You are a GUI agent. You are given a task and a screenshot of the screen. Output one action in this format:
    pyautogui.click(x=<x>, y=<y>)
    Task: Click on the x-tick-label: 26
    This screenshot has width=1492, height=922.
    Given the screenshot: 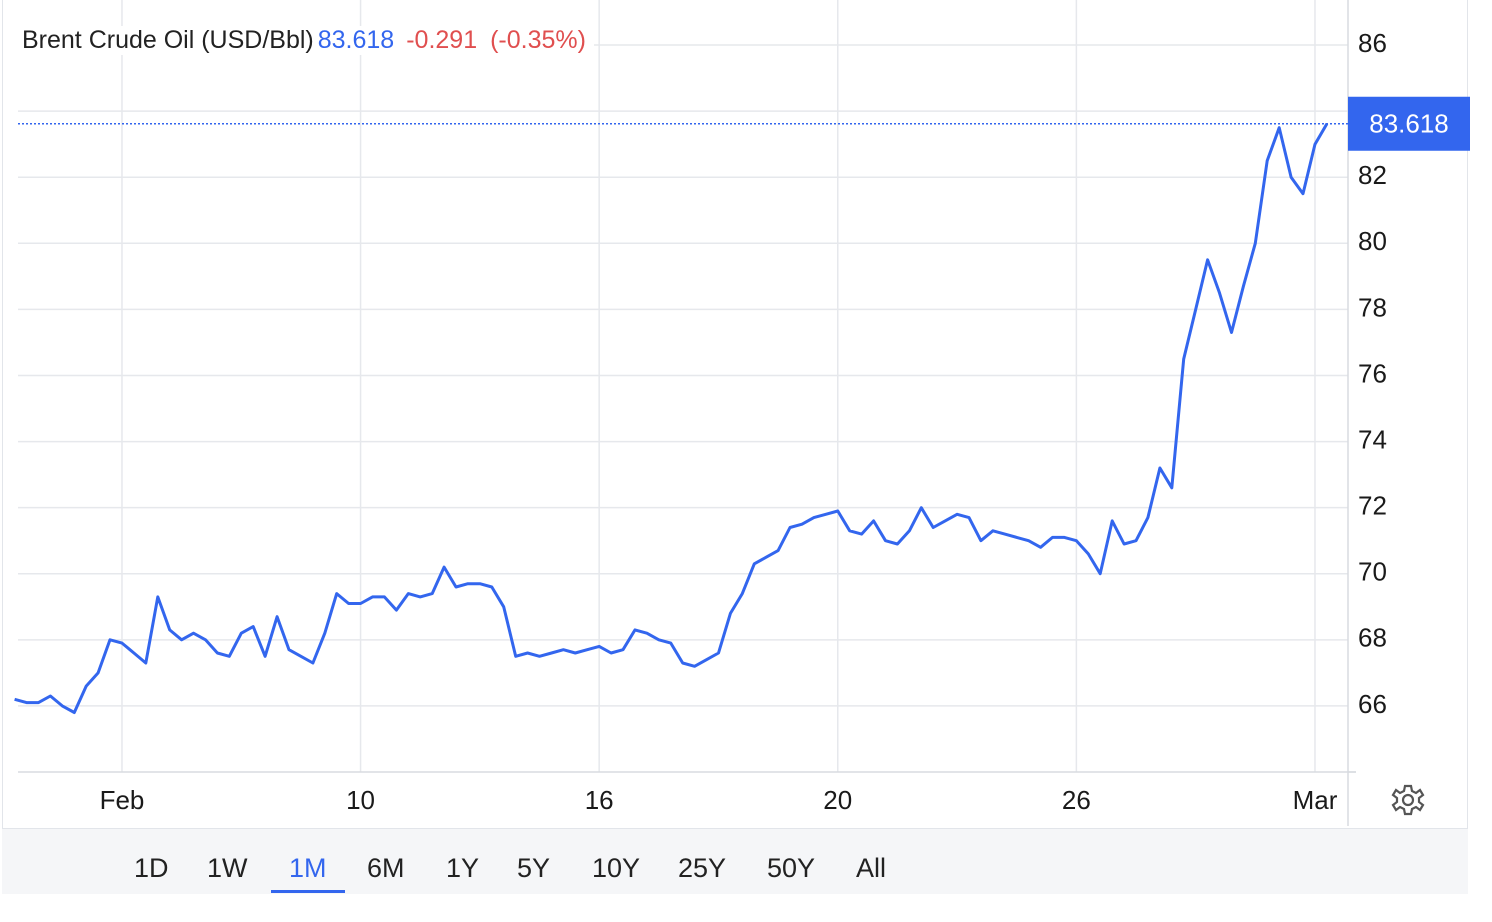 What is the action you would take?
    pyautogui.click(x=1076, y=800)
    